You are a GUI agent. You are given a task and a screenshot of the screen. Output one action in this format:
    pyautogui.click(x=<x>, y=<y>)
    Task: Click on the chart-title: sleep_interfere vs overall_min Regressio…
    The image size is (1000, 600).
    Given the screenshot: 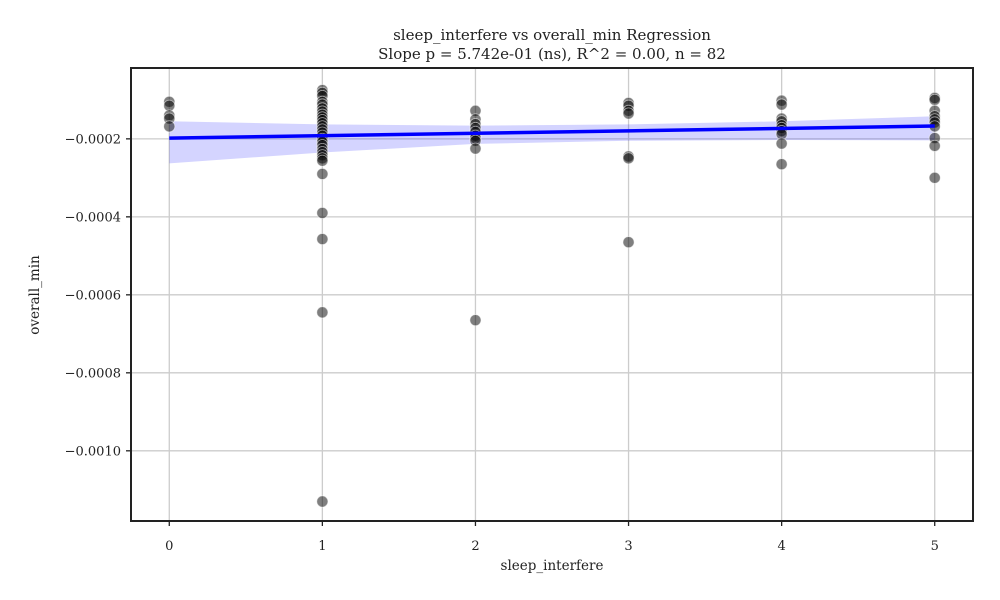 What is the action you would take?
    pyautogui.click(x=552, y=35)
    